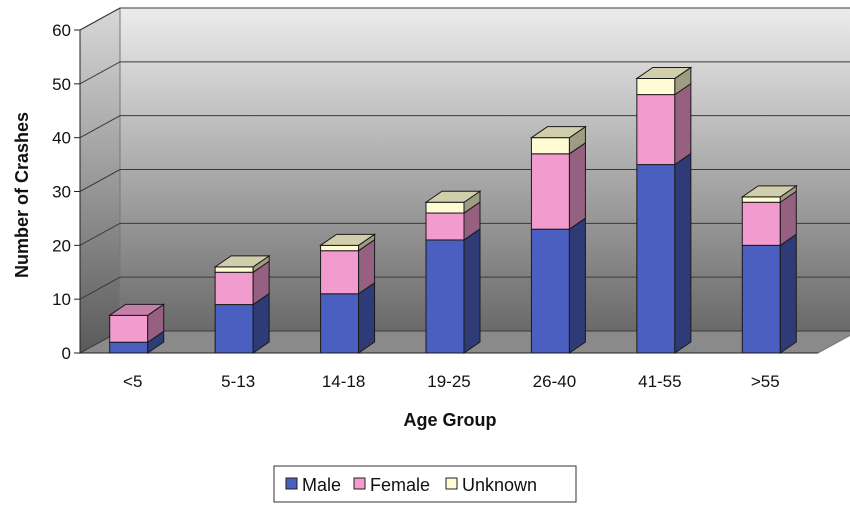 This screenshot has height=506, width=850. What do you see at coordinates (66, 353) in the screenshot?
I see `y-tick-label: 0` at bounding box center [66, 353].